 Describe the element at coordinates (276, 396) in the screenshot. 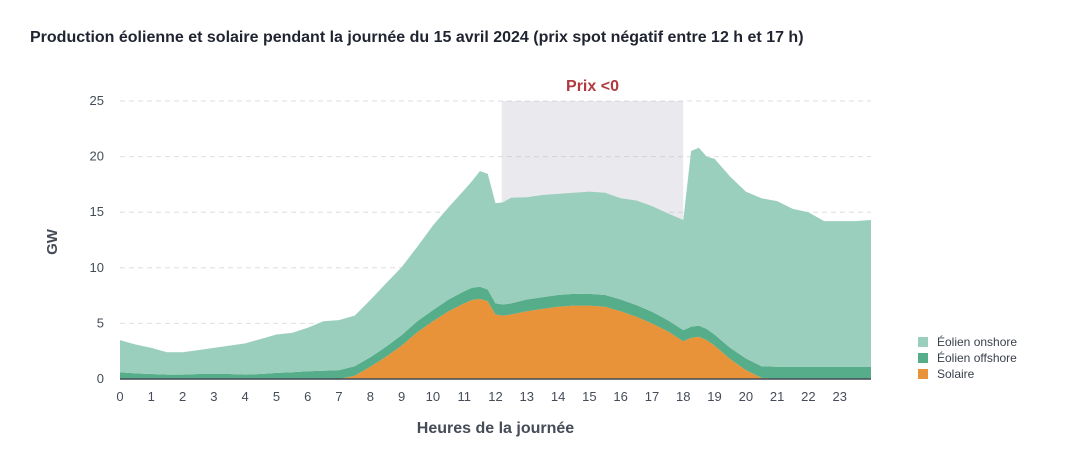

I see `x-tick-label: 5` at that location.